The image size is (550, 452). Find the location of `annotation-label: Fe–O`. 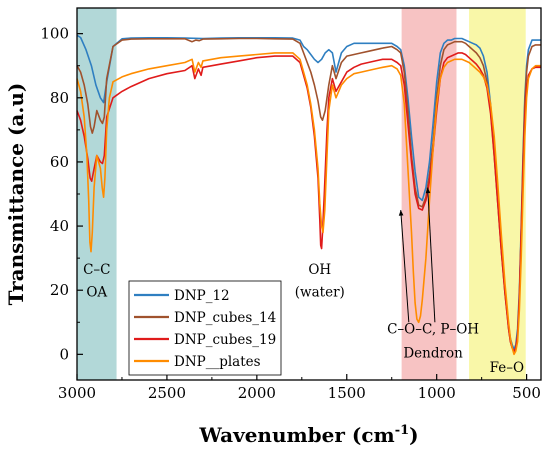

annotation-label: Fe–O is located at coordinates (507, 368).